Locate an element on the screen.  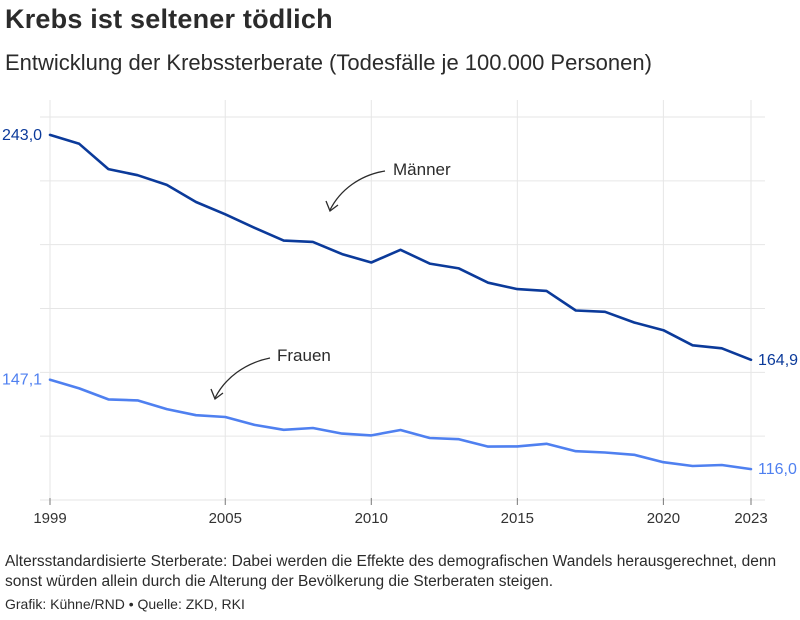
x-tick-label: 2015 is located at coordinates (517, 518).